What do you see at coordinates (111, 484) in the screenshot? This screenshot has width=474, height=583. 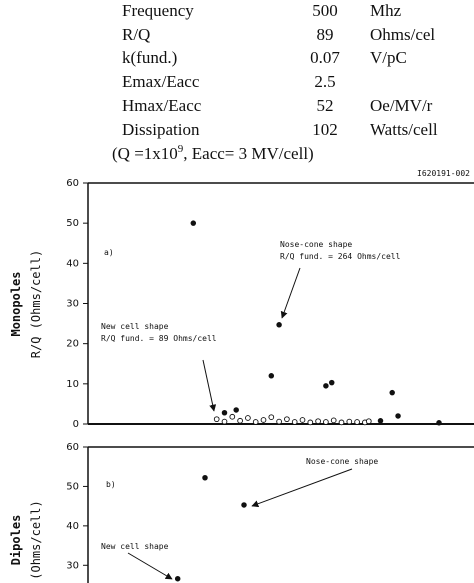 I see `panel-label: b)` at bounding box center [111, 484].